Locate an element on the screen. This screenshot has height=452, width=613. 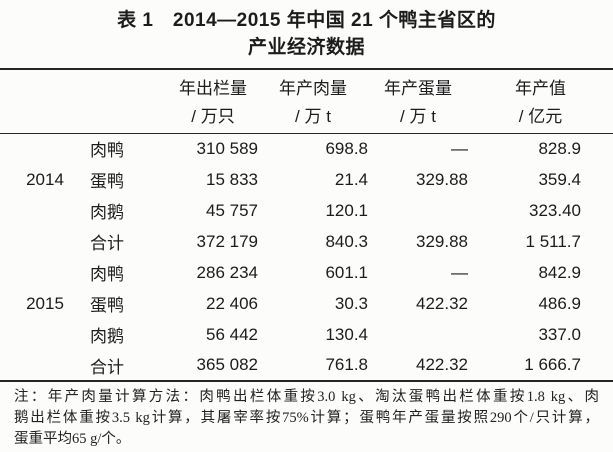
table-cell: 22 406 is located at coordinates (232, 303).